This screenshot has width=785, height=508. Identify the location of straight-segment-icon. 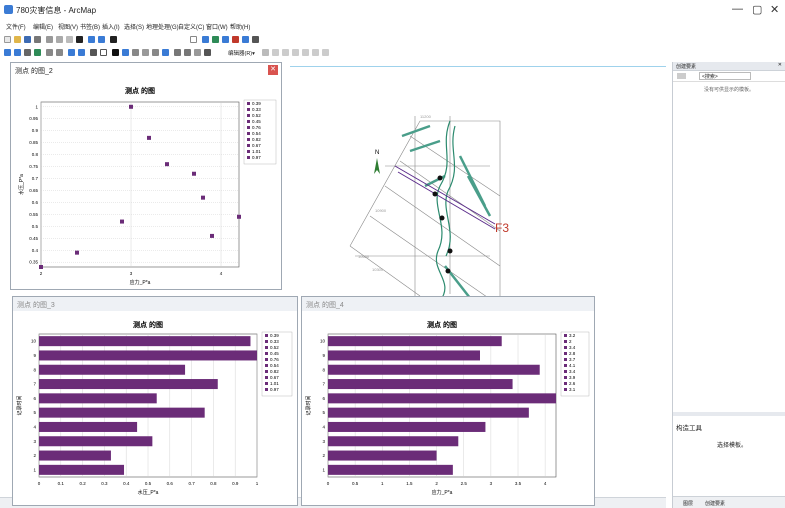
(275, 52).